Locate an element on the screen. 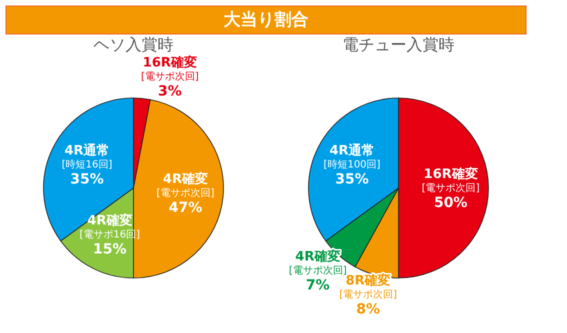  category-label: 4R通常 [時短16回] is located at coordinates (87, 156).